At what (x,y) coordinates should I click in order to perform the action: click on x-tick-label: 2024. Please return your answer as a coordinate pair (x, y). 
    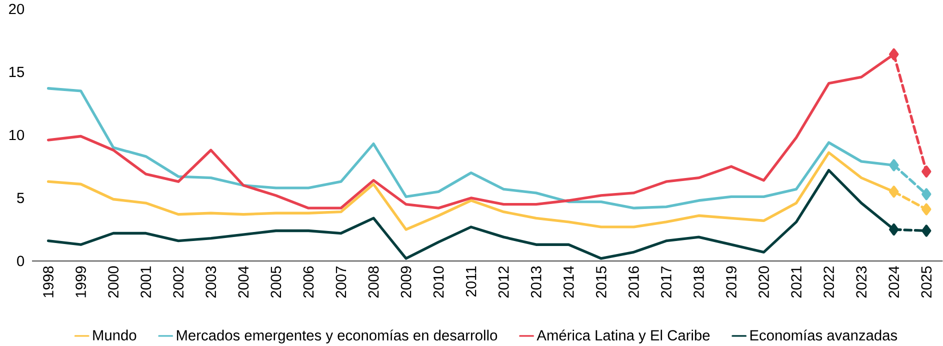
    Looking at the image, I should click on (894, 282).